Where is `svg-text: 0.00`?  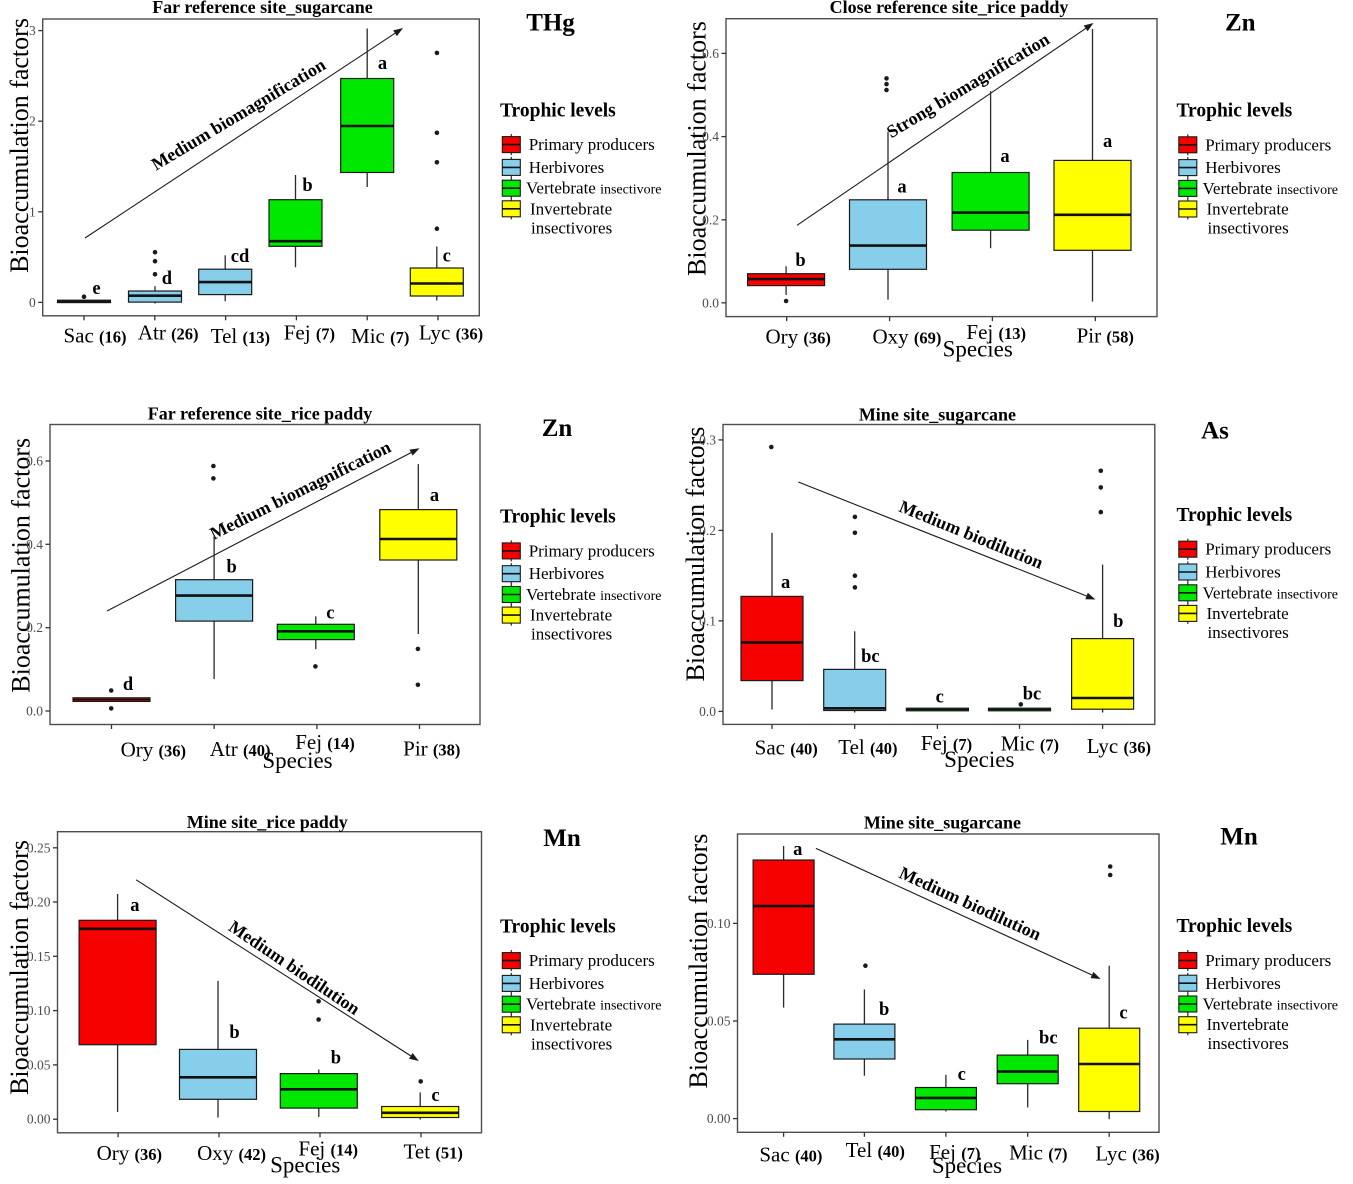 svg-text: 0.00 is located at coordinates (39, 1119).